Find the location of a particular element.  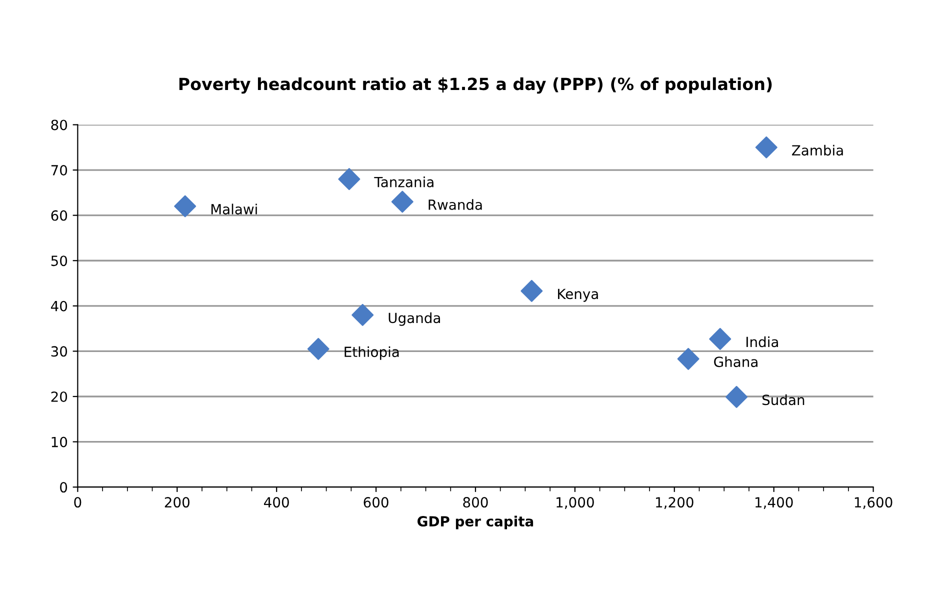

annotation: Zambia is located at coordinates (817, 150).